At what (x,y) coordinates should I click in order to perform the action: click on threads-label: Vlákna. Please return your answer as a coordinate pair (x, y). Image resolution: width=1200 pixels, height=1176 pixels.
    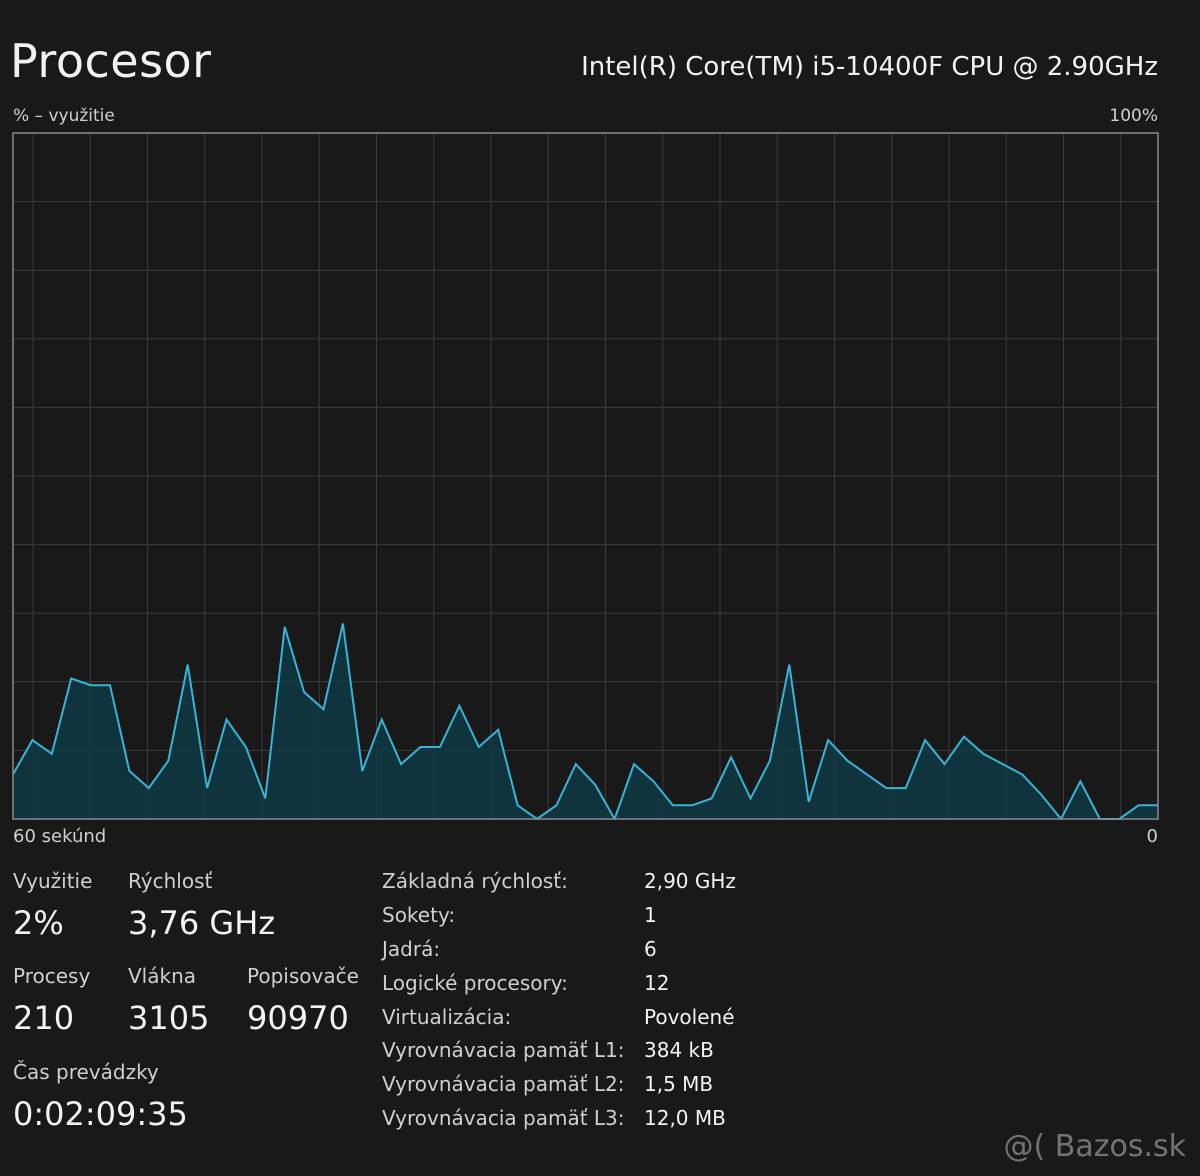
    Looking at the image, I should click on (162, 976).